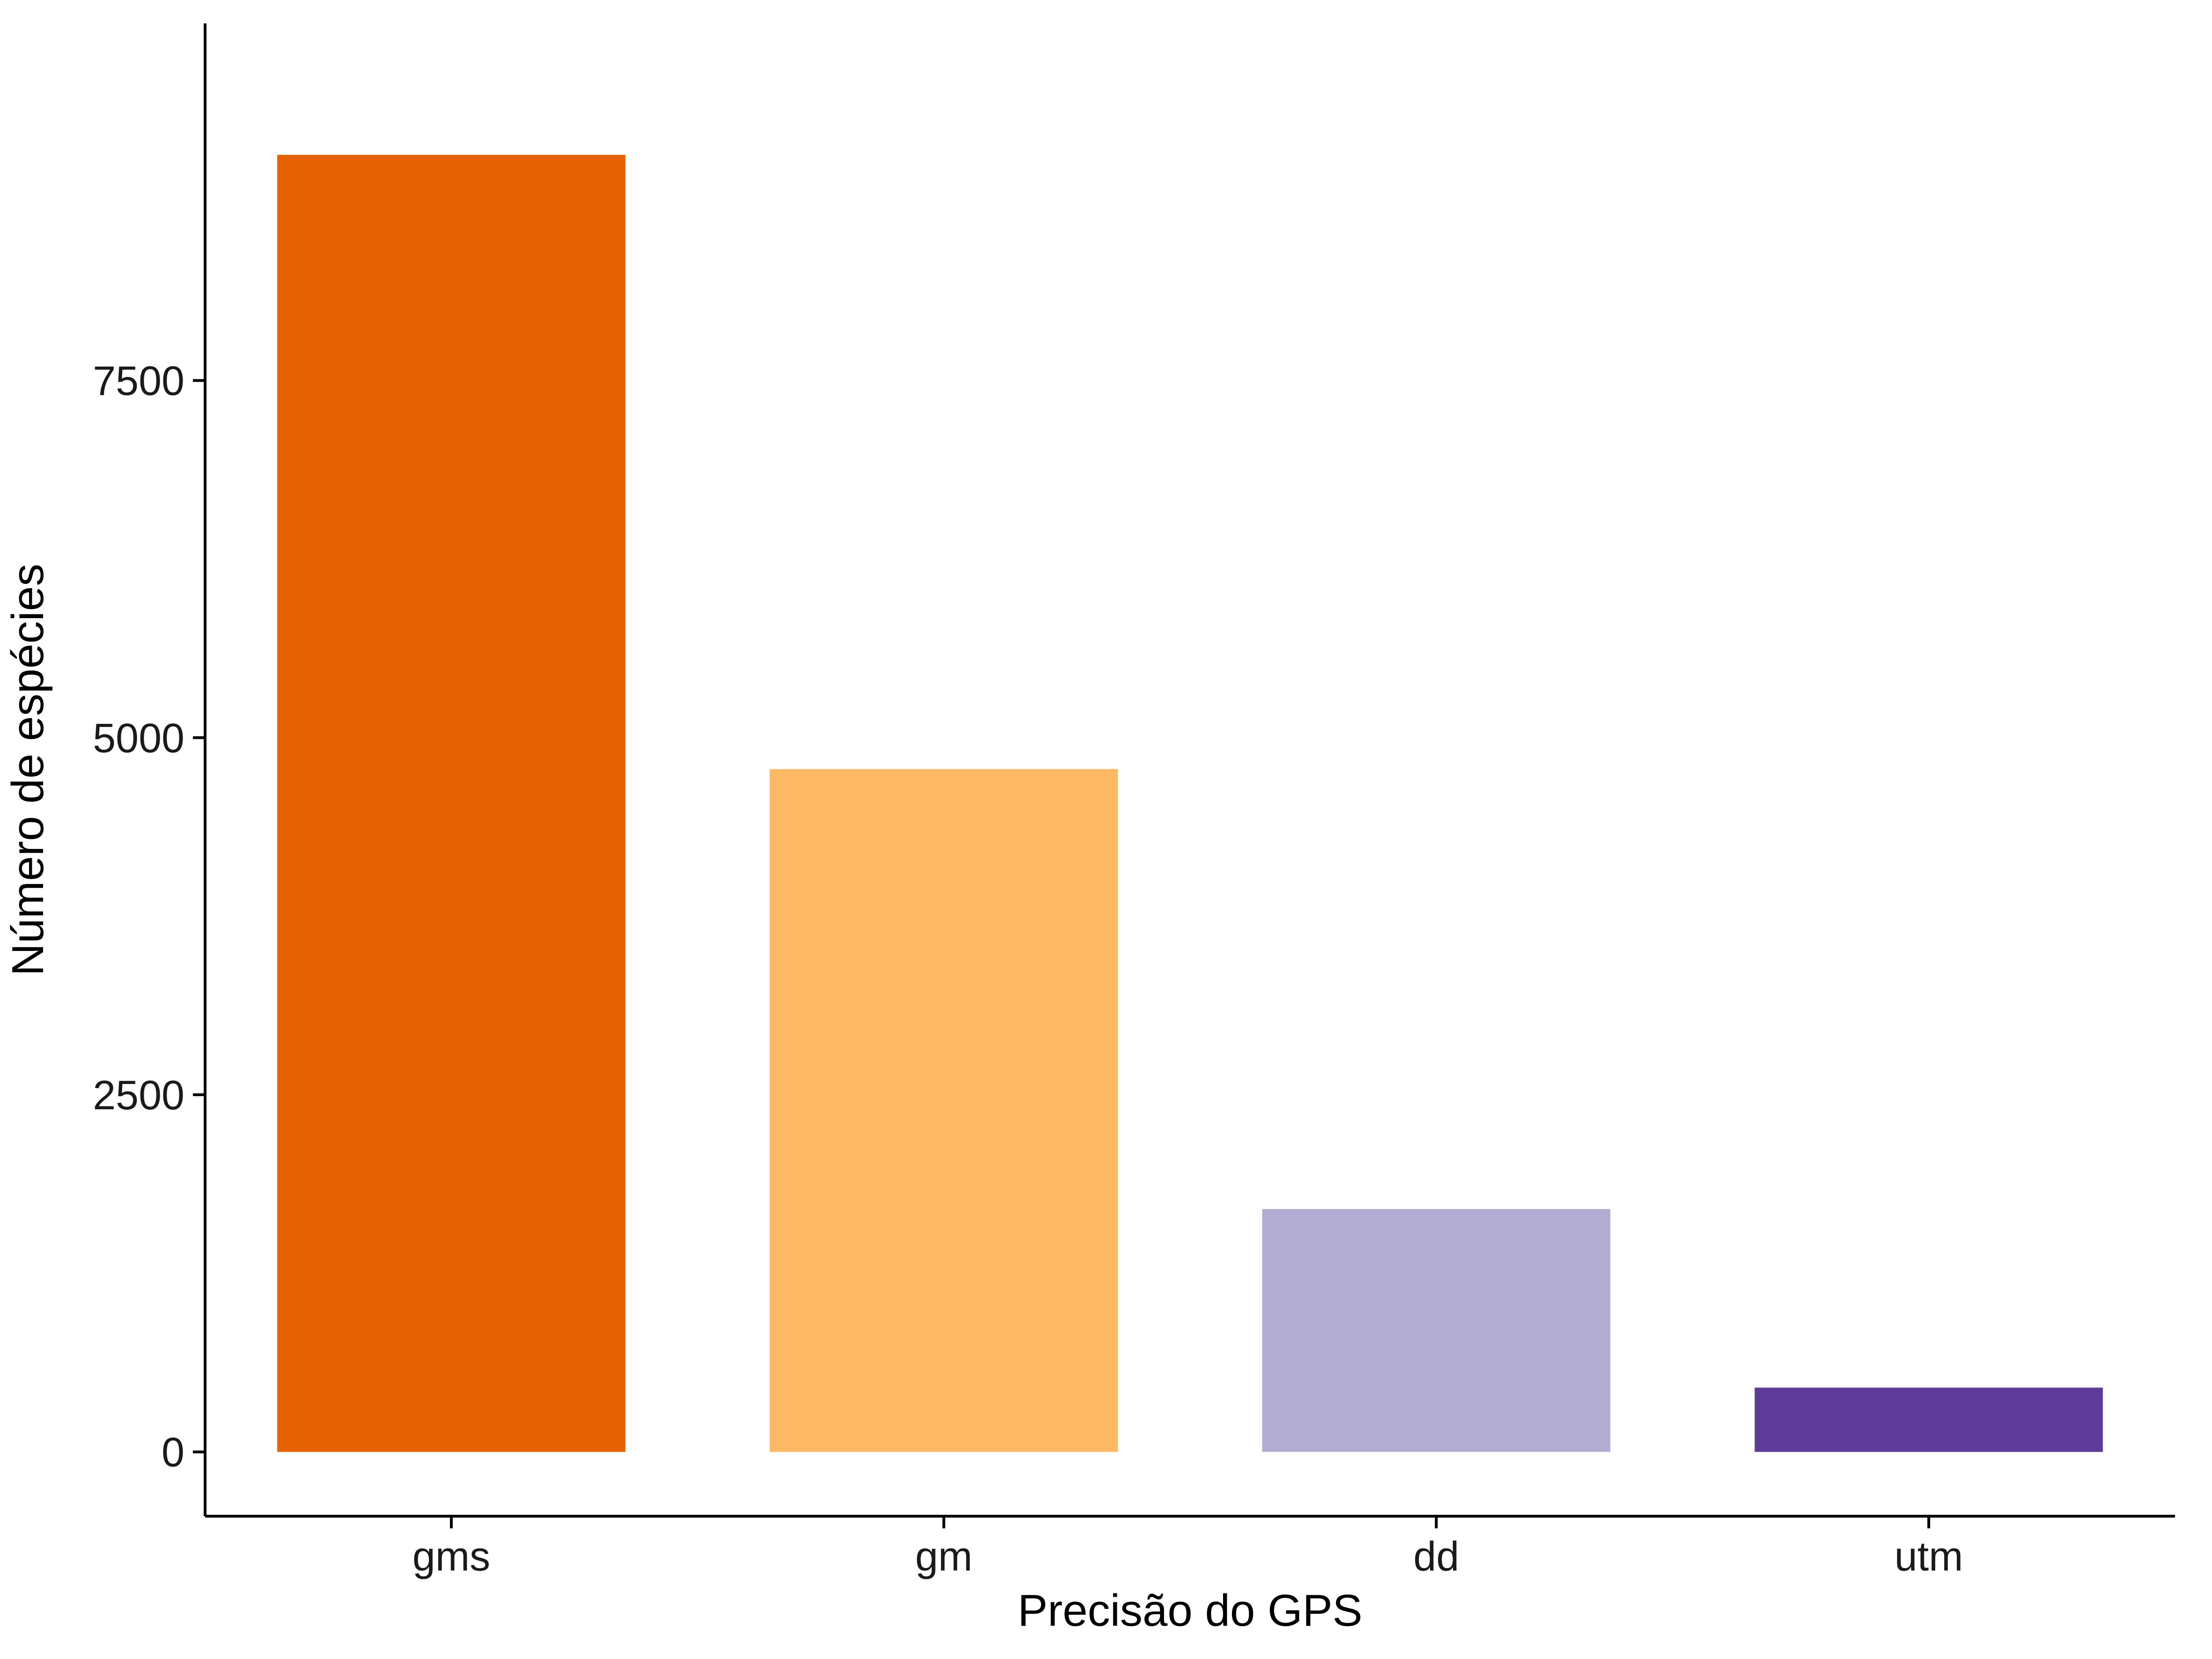  What do you see at coordinates (139, 381) in the screenshot?
I see `y-tick-label-7500: 7500` at bounding box center [139, 381].